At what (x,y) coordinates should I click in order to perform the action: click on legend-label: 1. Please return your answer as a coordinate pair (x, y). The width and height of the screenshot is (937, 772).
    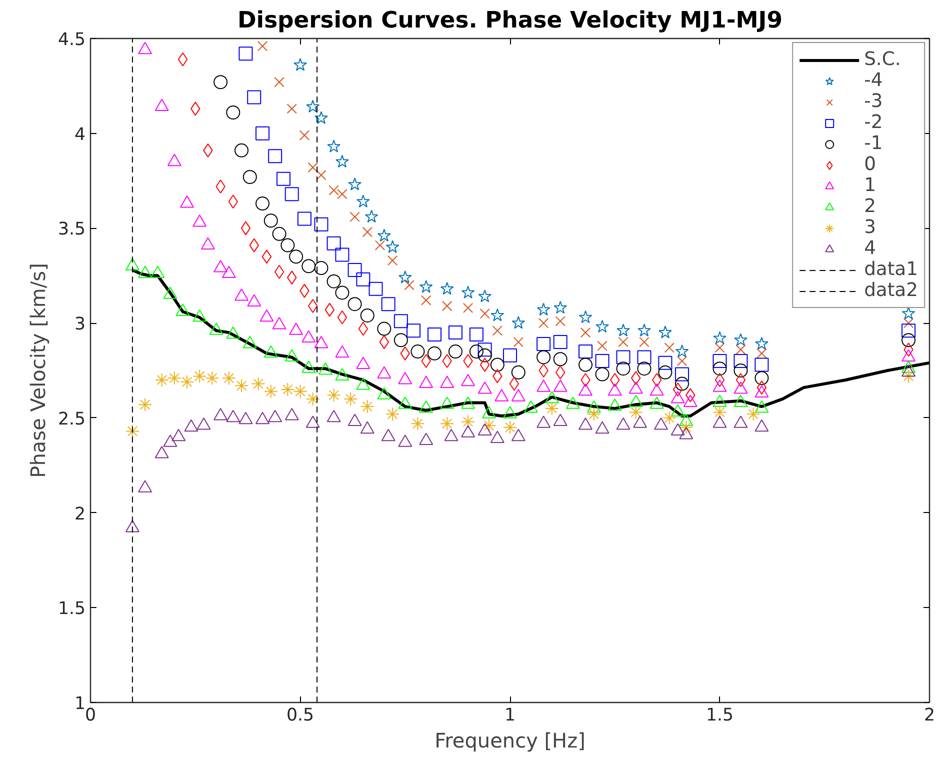
    Looking at the image, I should click on (870, 185).